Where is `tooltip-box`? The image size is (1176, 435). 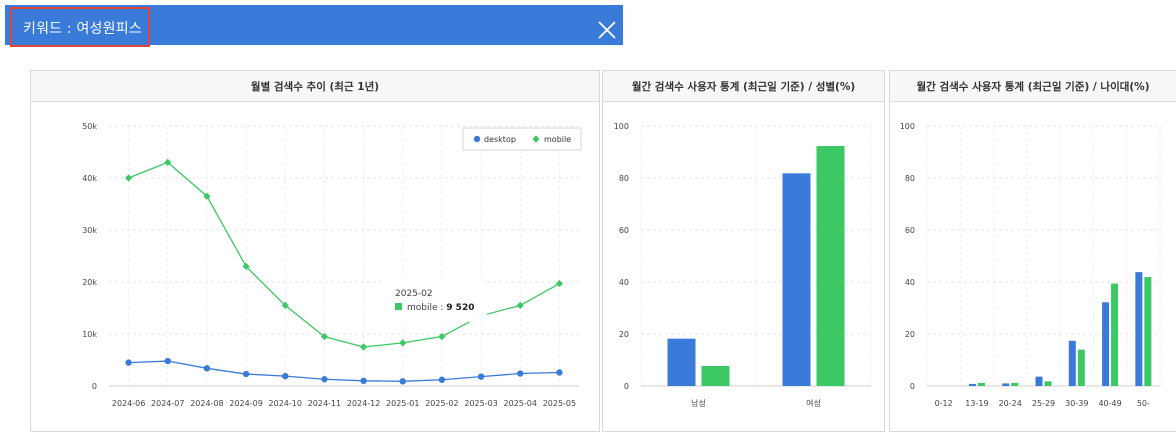
tooltip-box is located at coordinates (436, 300).